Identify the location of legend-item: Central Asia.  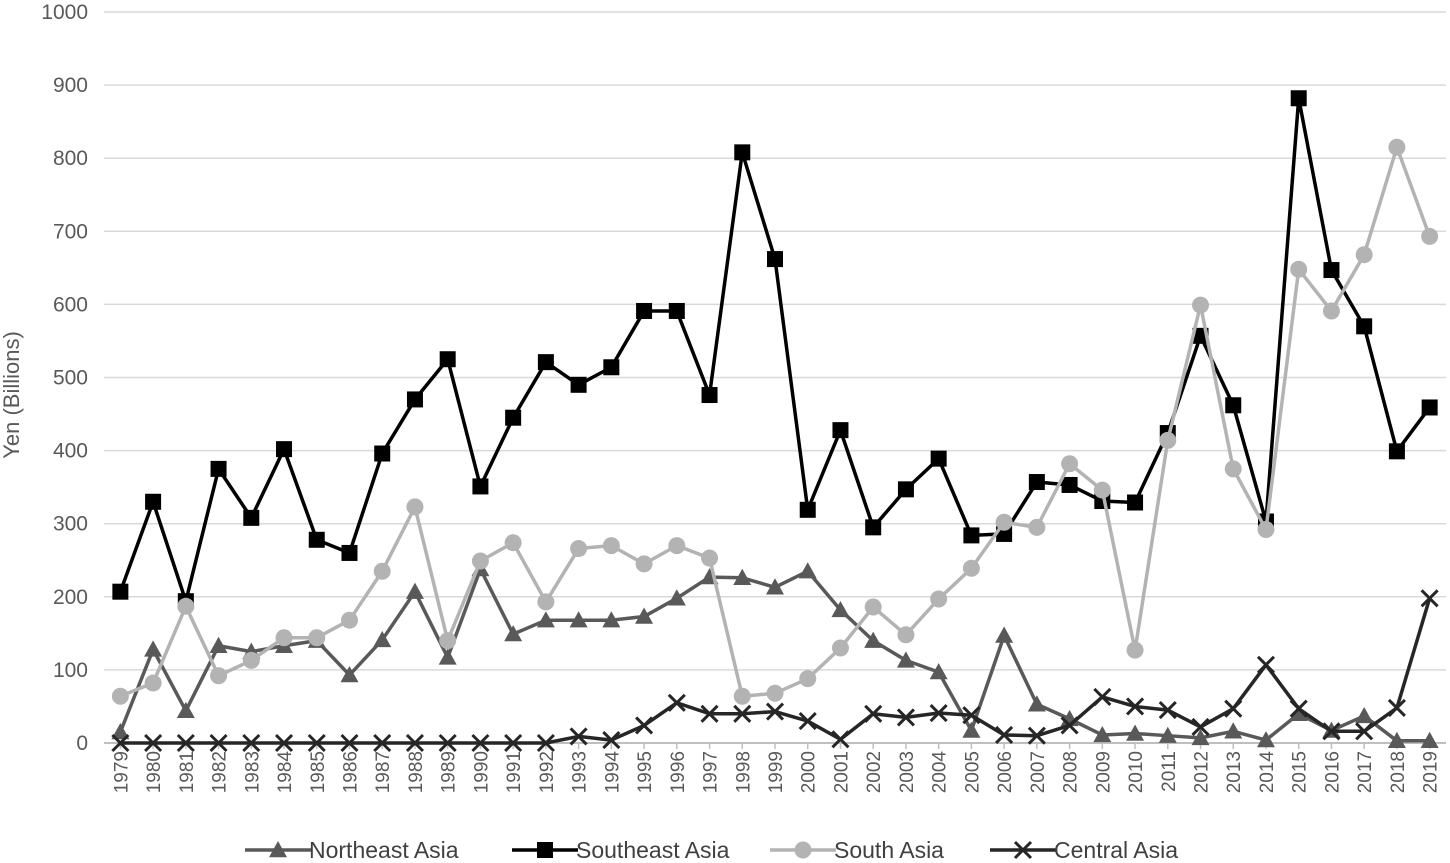
(1084, 850).